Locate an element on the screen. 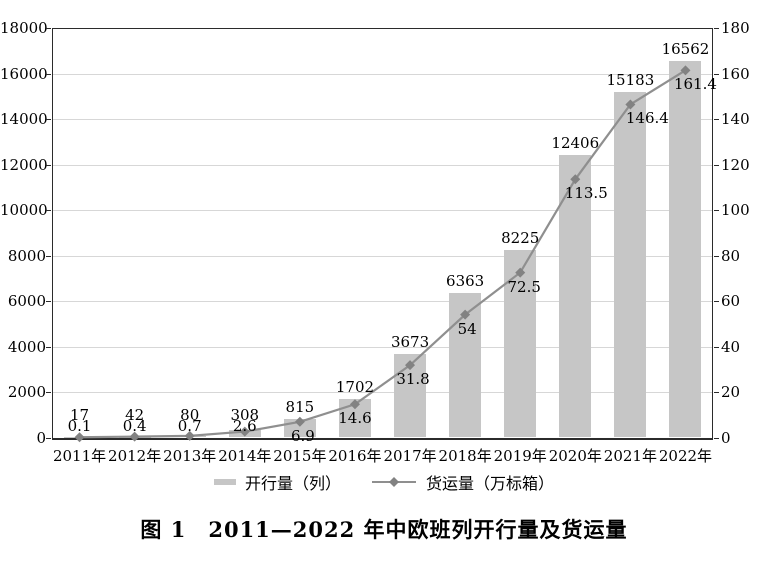 This screenshot has width=768, height=574. x-axis-label: 2017年 is located at coordinates (410, 455).